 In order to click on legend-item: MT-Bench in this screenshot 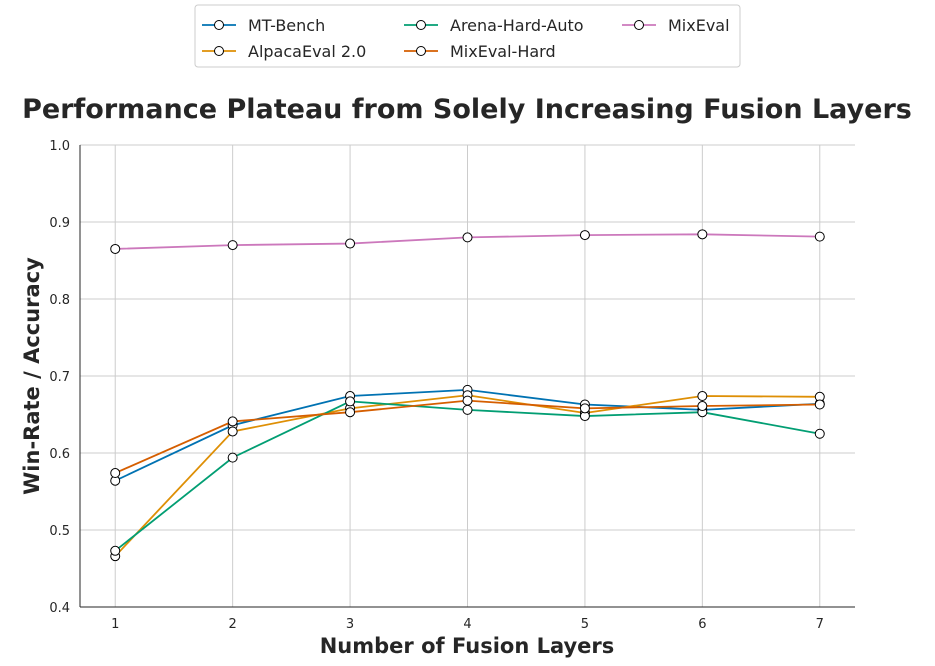, I will do `click(263, 25)`.